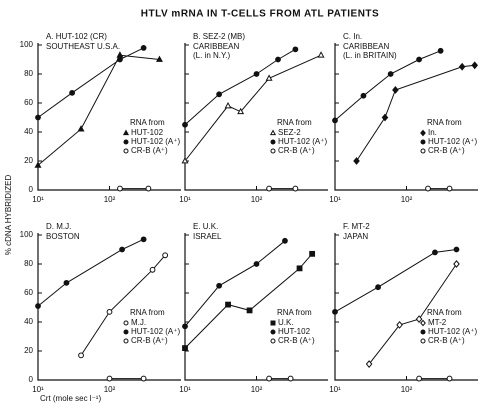 The width and height of the screenshot is (500, 408). Describe the element at coordinates (28, 102) in the screenshot. I see `y-tick-label: 60` at that location.